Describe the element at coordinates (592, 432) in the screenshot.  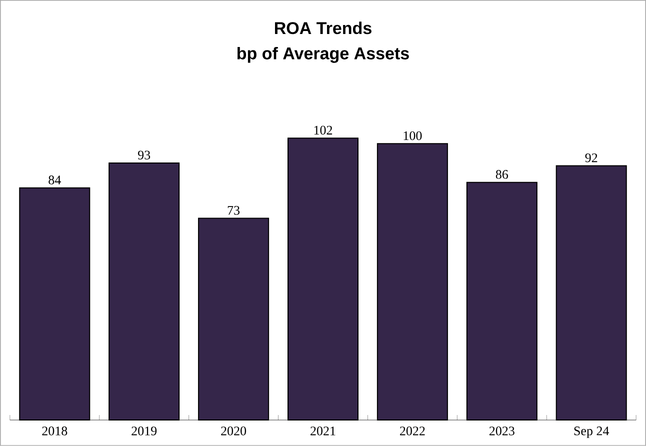
I see `x-tick-label: Sep 24` at that location.